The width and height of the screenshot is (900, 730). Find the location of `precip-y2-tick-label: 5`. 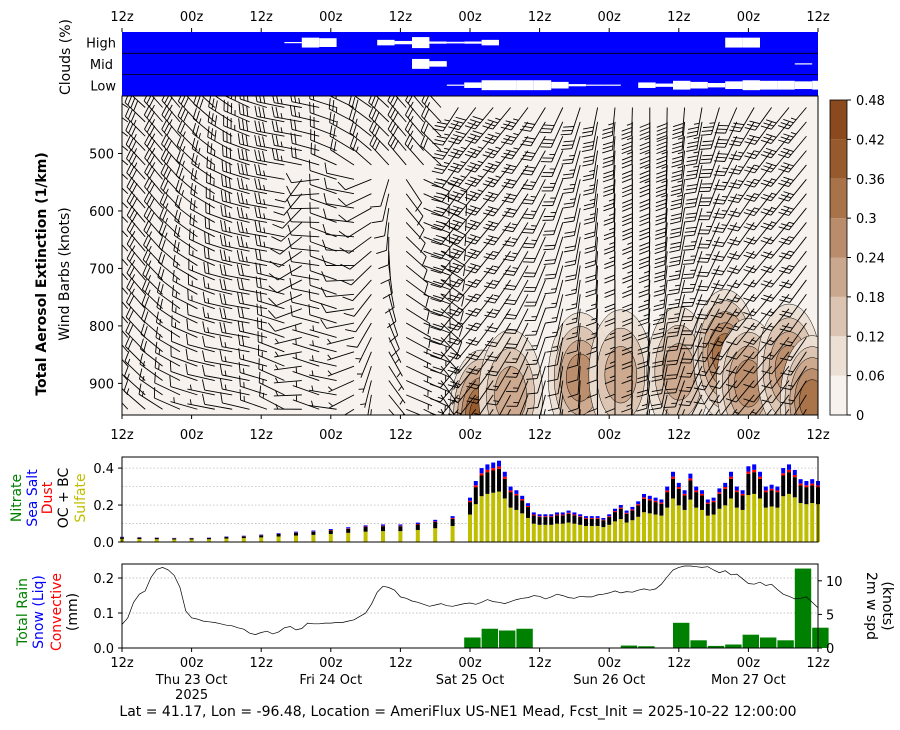

precip-y2-tick-label: 5 is located at coordinates (830, 615).